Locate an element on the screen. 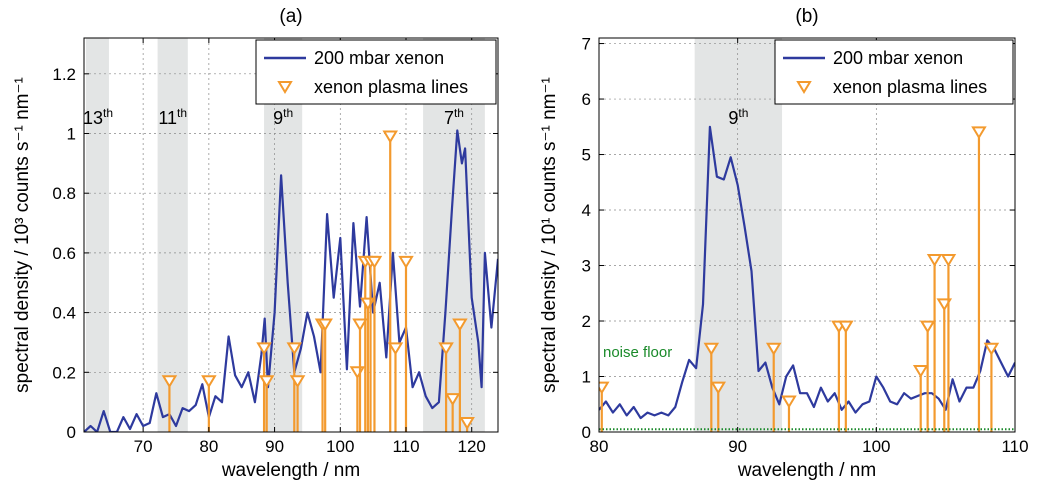  x-tick-label: 120 is located at coordinates (472, 446).